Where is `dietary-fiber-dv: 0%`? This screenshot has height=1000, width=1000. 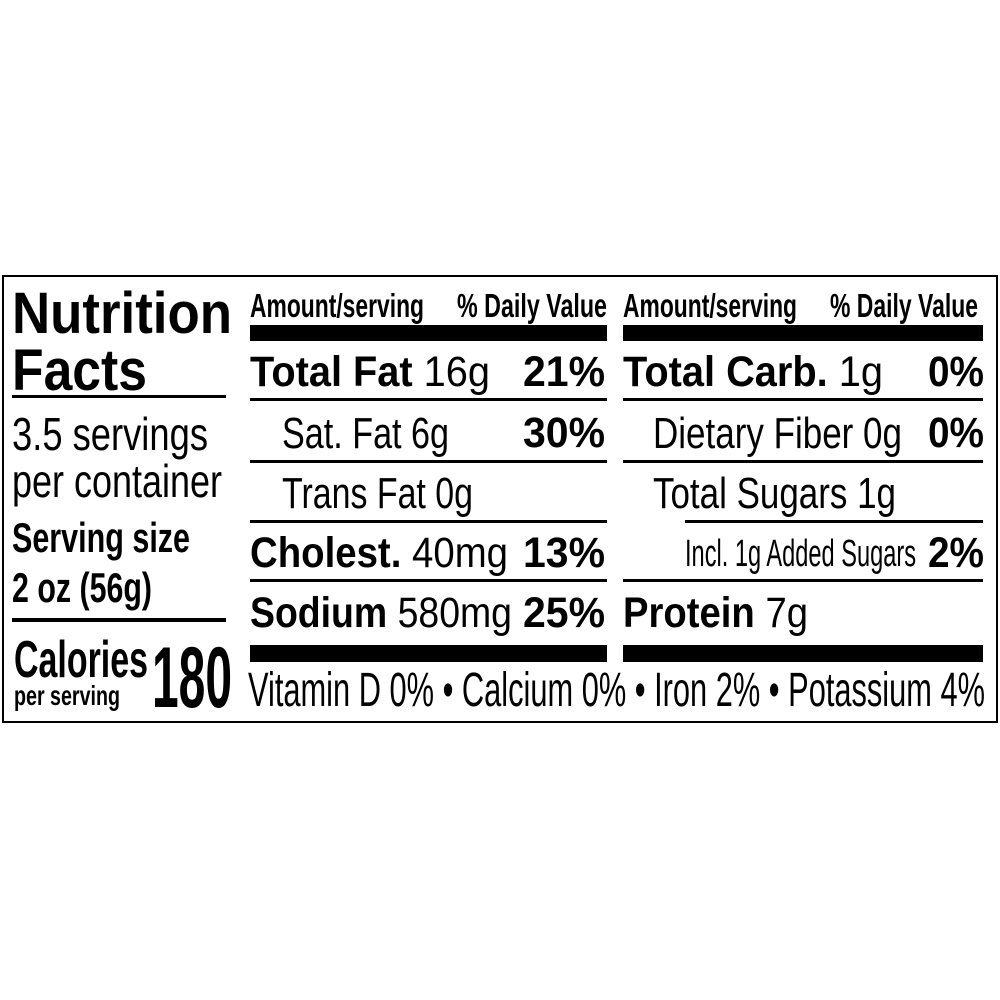
dietary-fiber-dv: 0% is located at coordinates (956, 433).